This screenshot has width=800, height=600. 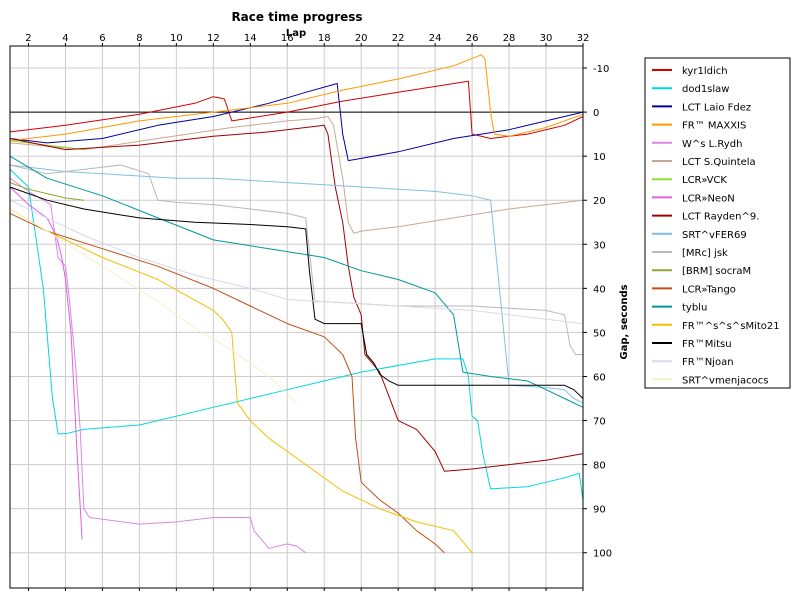 What do you see at coordinates (599, 201) in the screenshot?
I see `y-tick-label: 20` at bounding box center [599, 201].